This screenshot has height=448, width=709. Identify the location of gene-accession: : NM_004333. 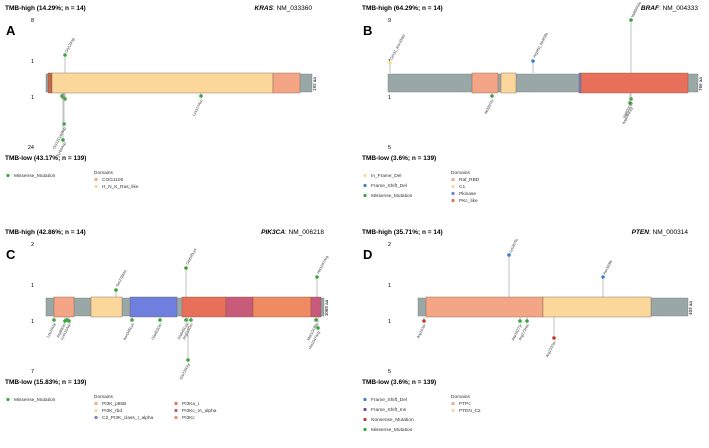
(678, 8).